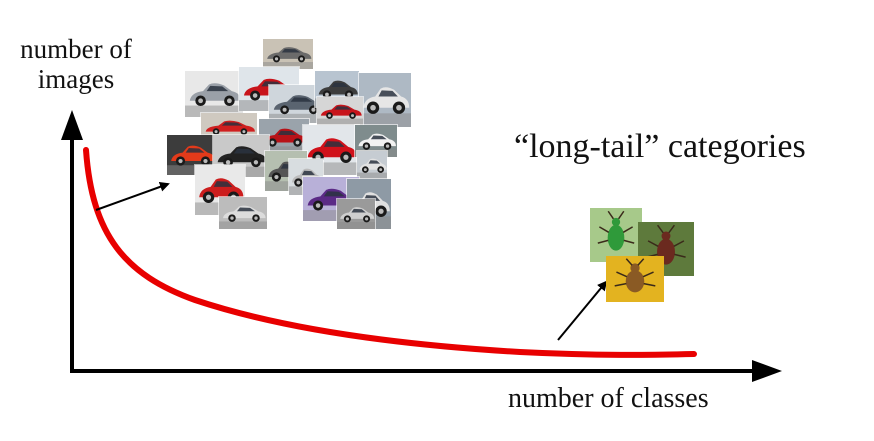 The width and height of the screenshot is (874, 441). What do you see at coordinates (608, 398) in the screenshot?
I see `x-axis-label: number of classes` at bounding box center [608, 398].